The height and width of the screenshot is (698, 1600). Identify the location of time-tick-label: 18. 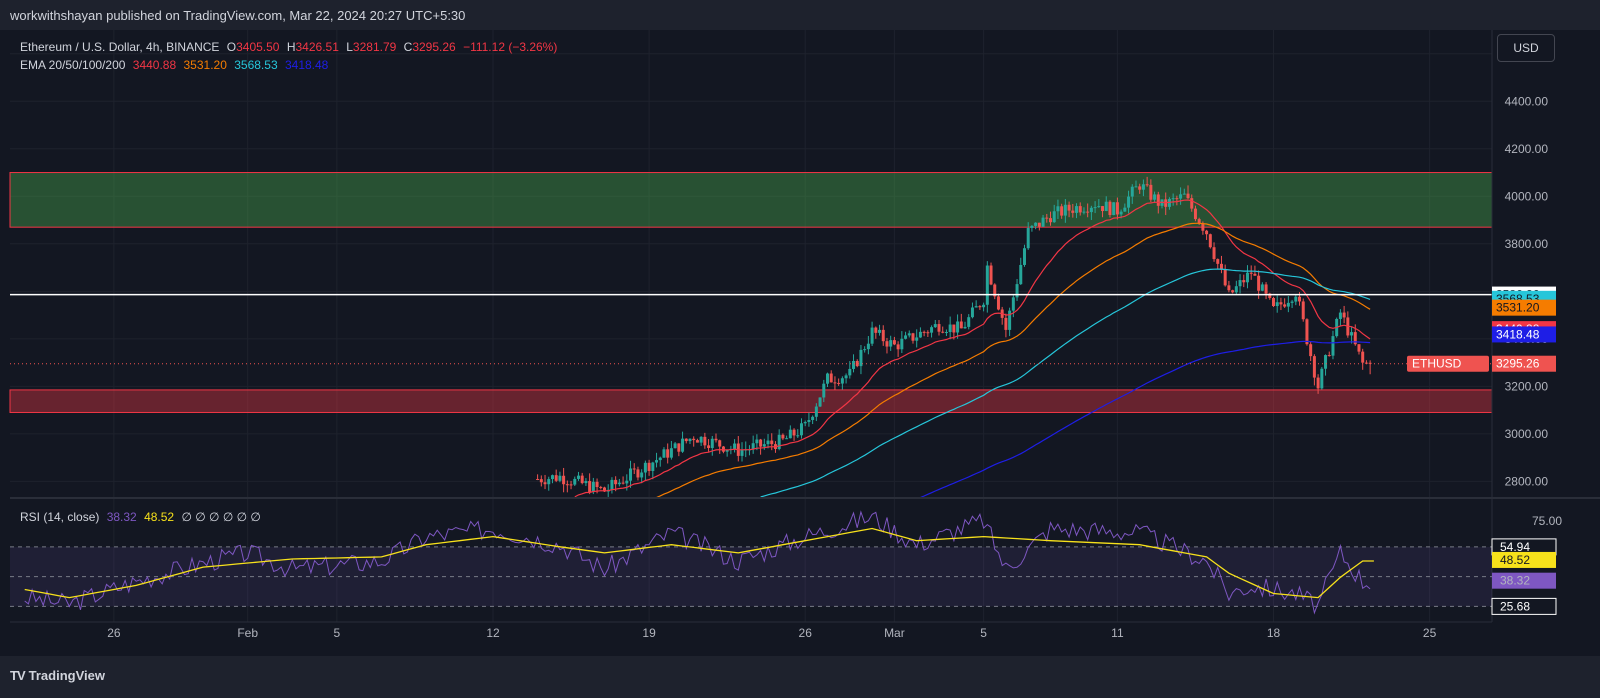
(1274, 633).